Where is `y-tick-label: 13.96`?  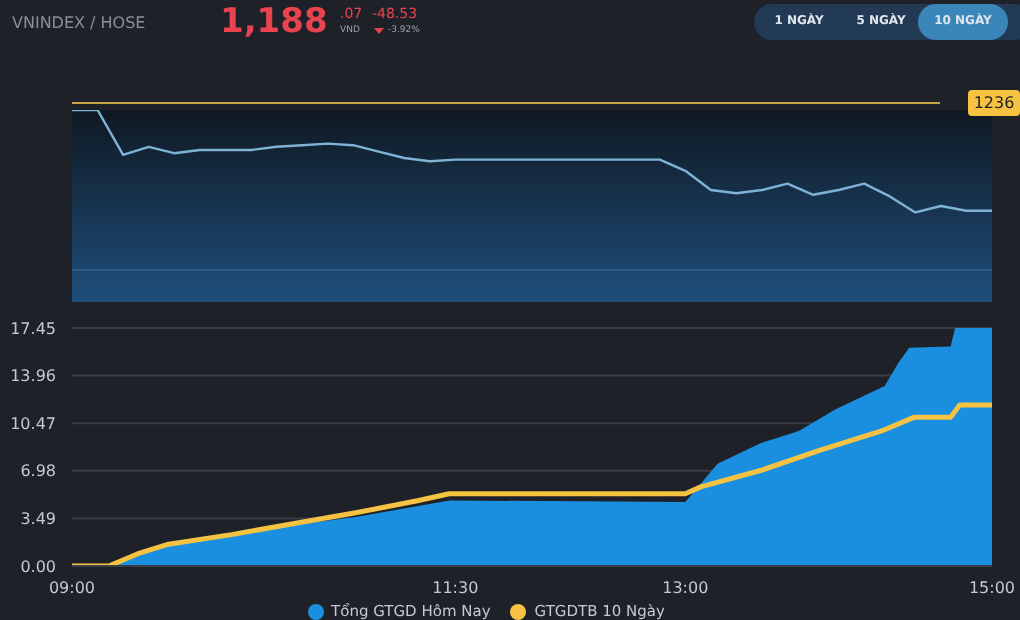 y-tick-label: 13.96 is located at coordinates (33, 376).